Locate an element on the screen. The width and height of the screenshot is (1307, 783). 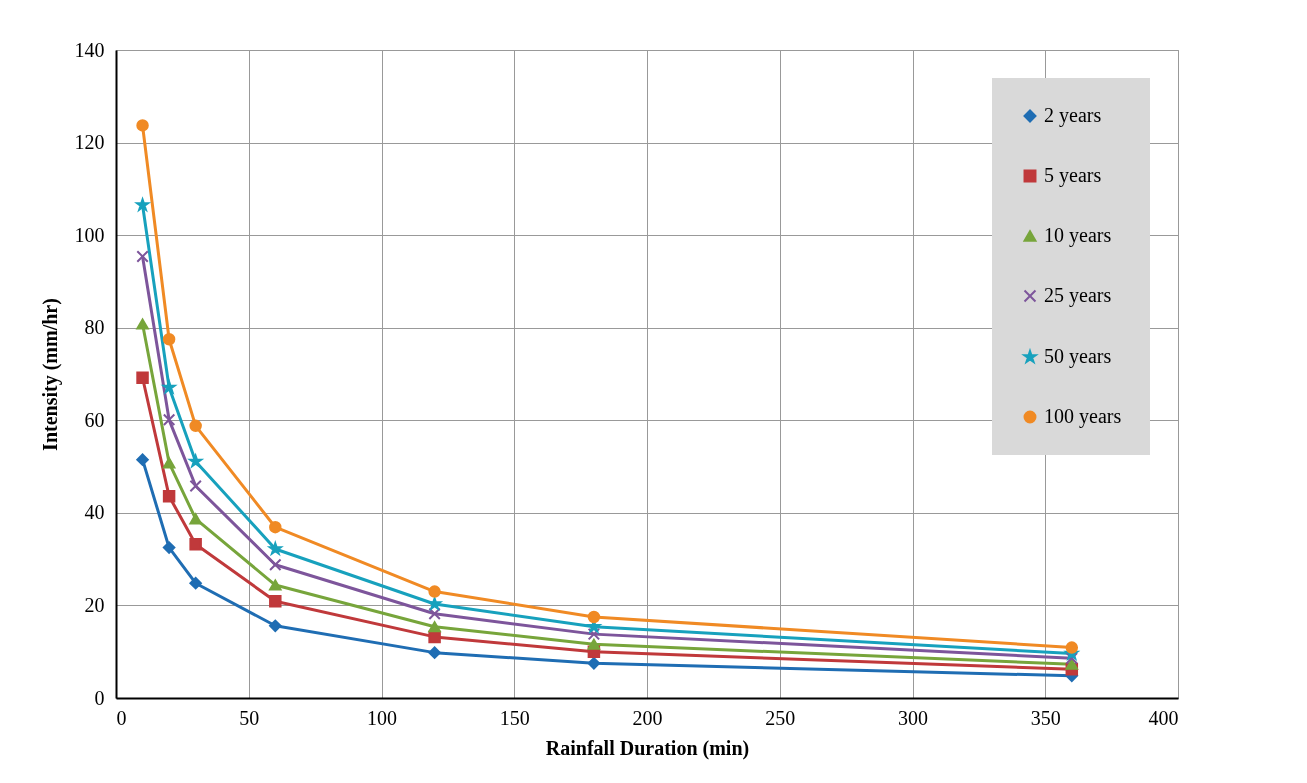
legend-label: 100 years is located at coordinates (1083, 416).